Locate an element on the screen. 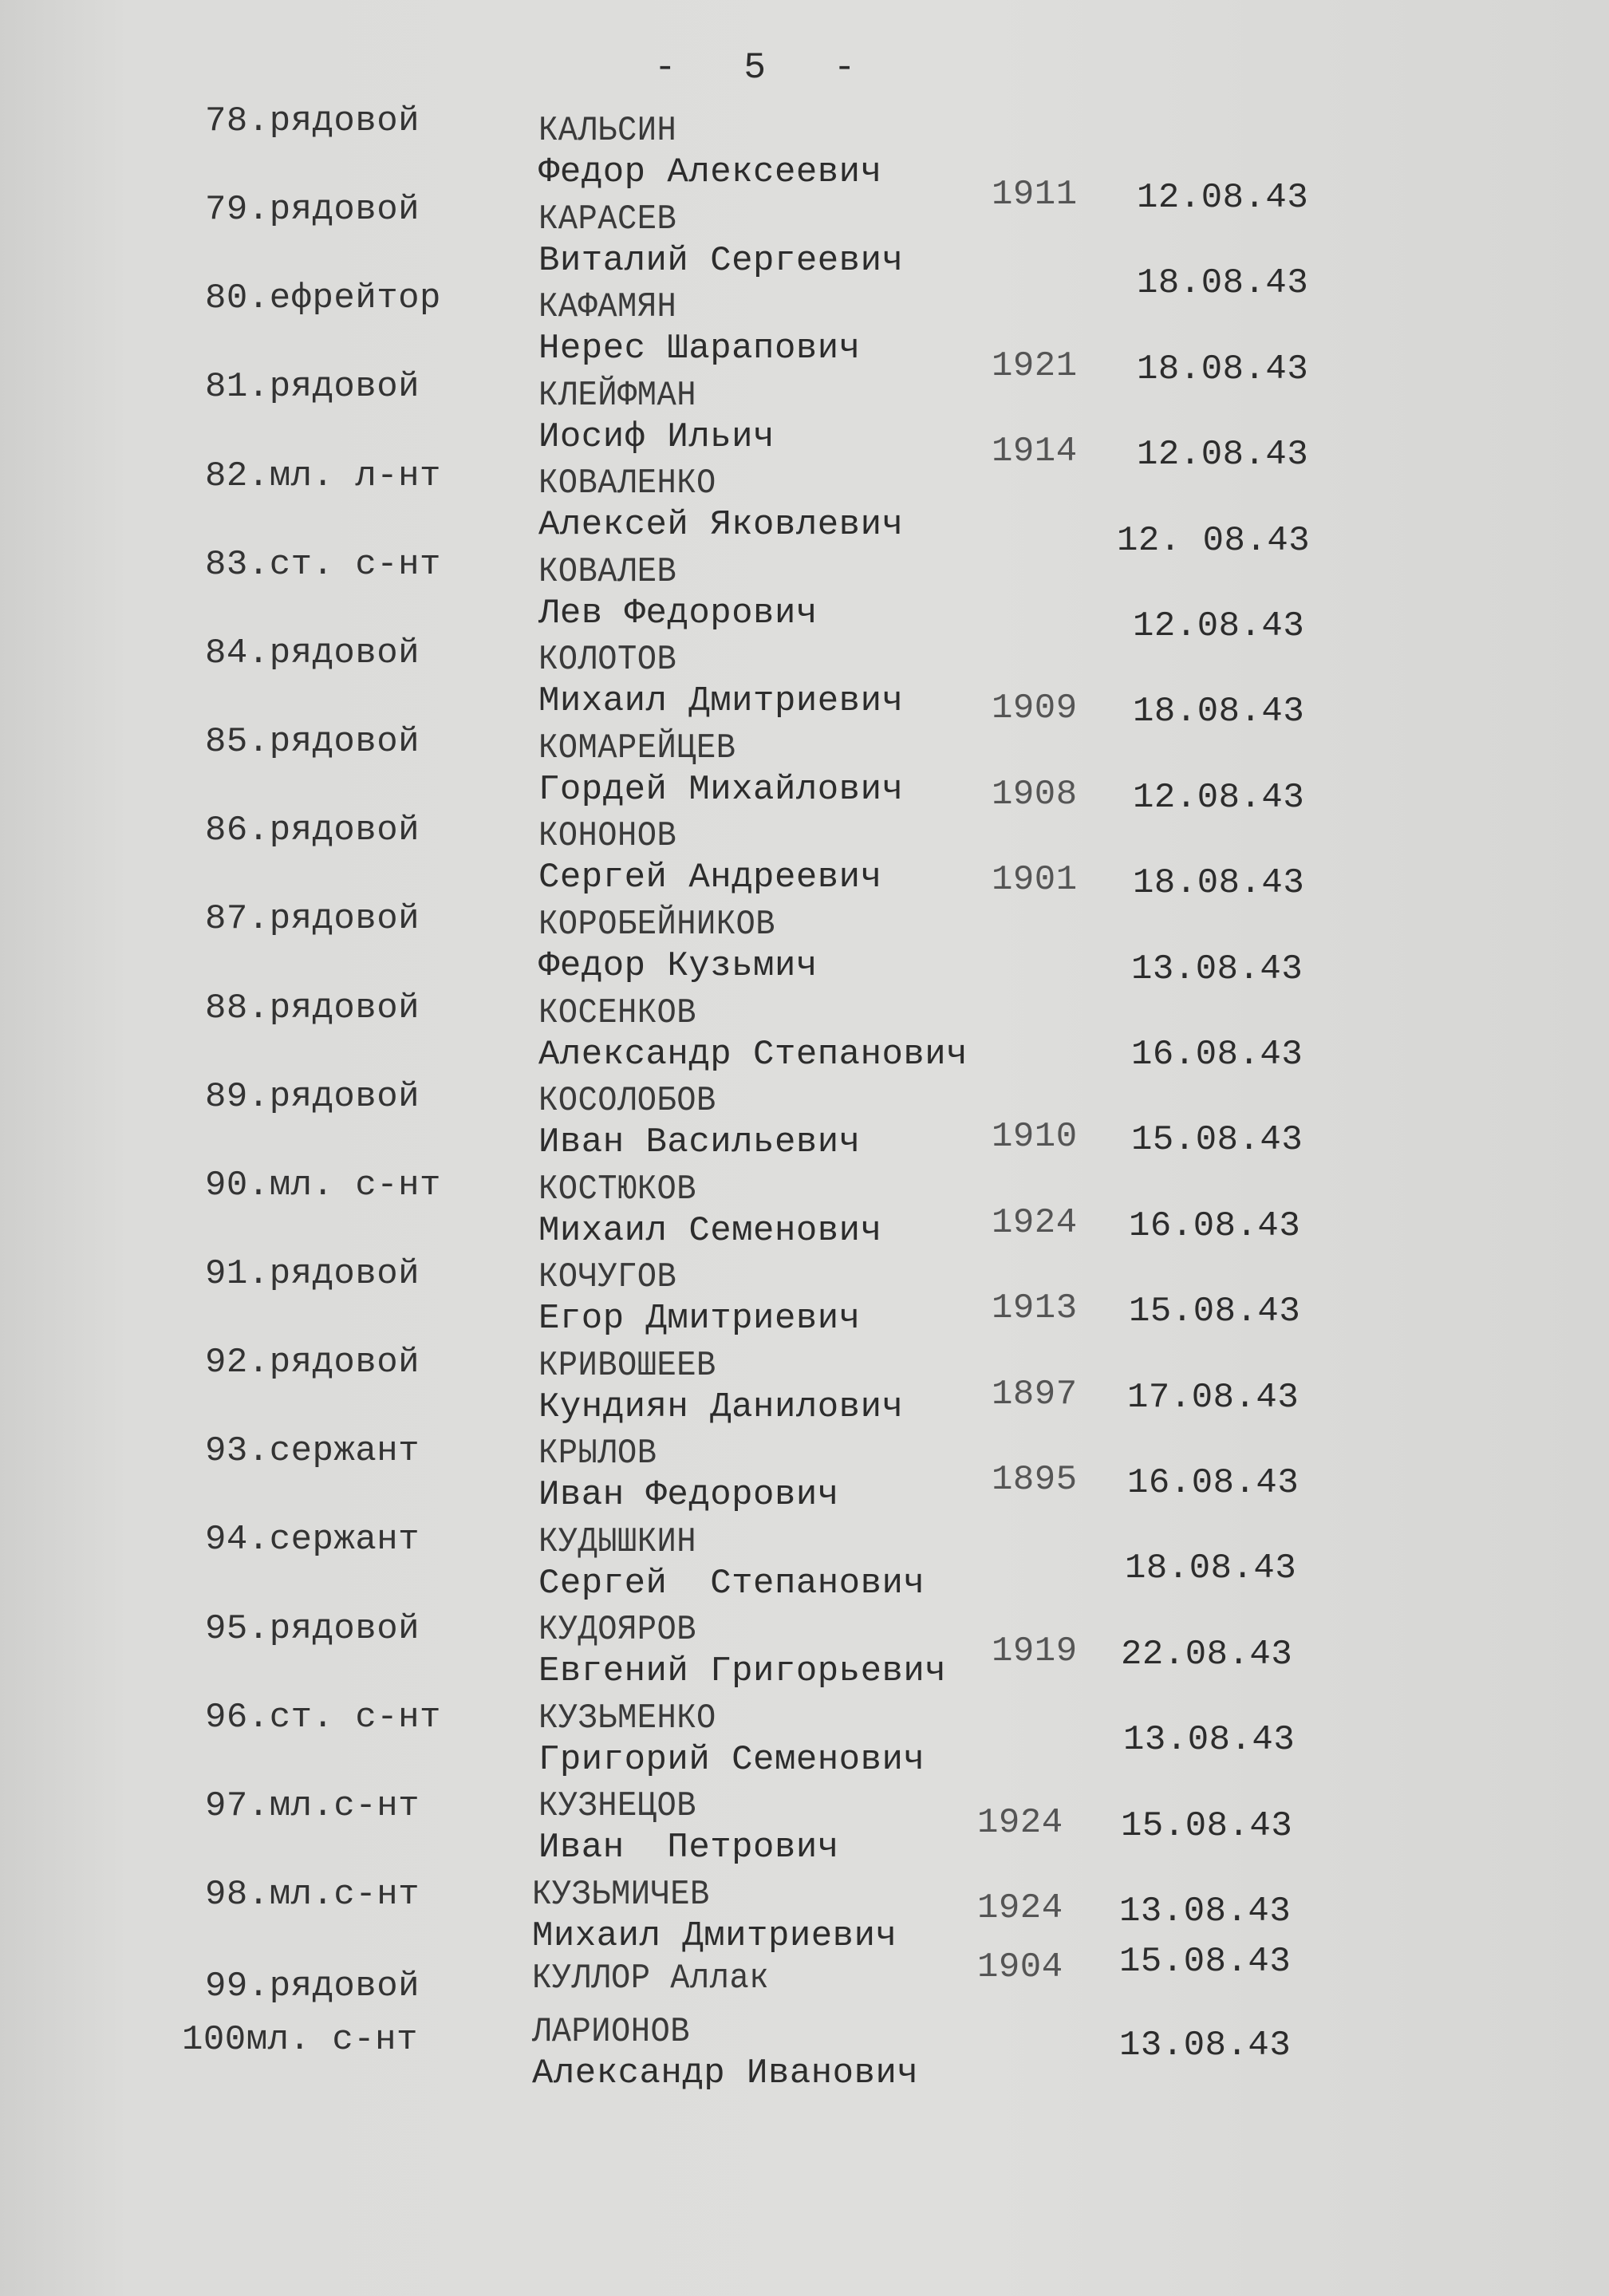 This screenshot has width=1609, height=2296. surname: КУЗЬМЕНКО is located at coordinates (627, 1718).